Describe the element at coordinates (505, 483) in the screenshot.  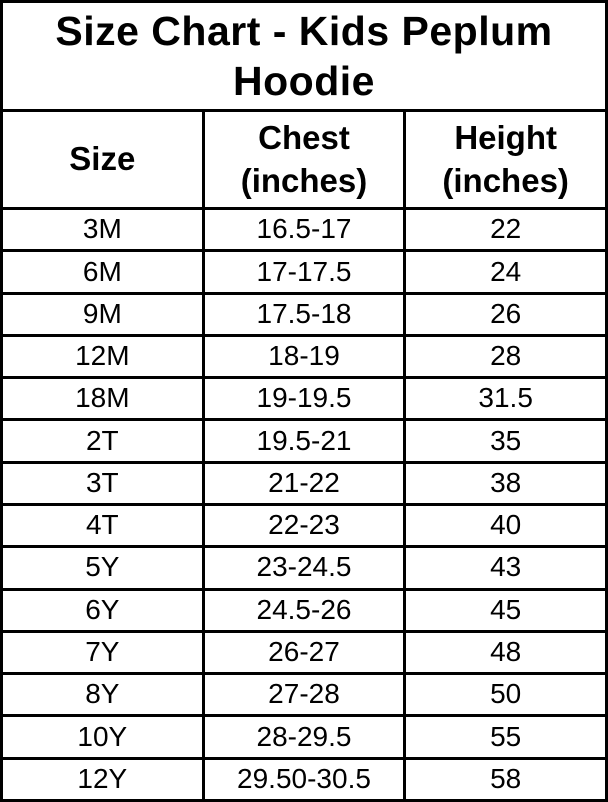
I see `height-cell: 38` at that location.